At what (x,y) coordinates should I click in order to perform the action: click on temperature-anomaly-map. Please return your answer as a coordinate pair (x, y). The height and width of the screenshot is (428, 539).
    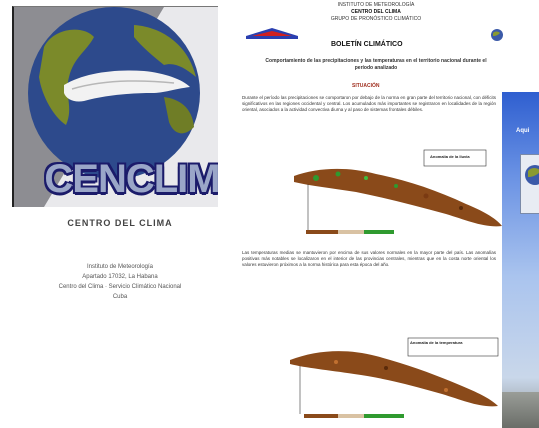
    Looking at the image, I should click on (394, 377).